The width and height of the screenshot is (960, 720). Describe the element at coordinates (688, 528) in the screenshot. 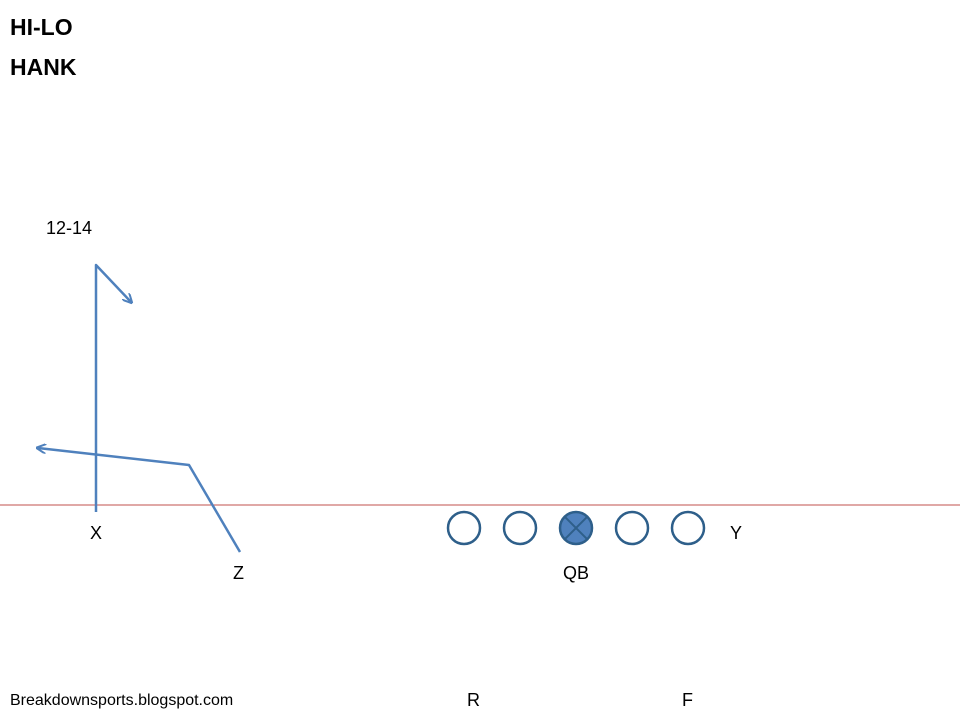

I see `lineman-right-tackle-icon` at that location.